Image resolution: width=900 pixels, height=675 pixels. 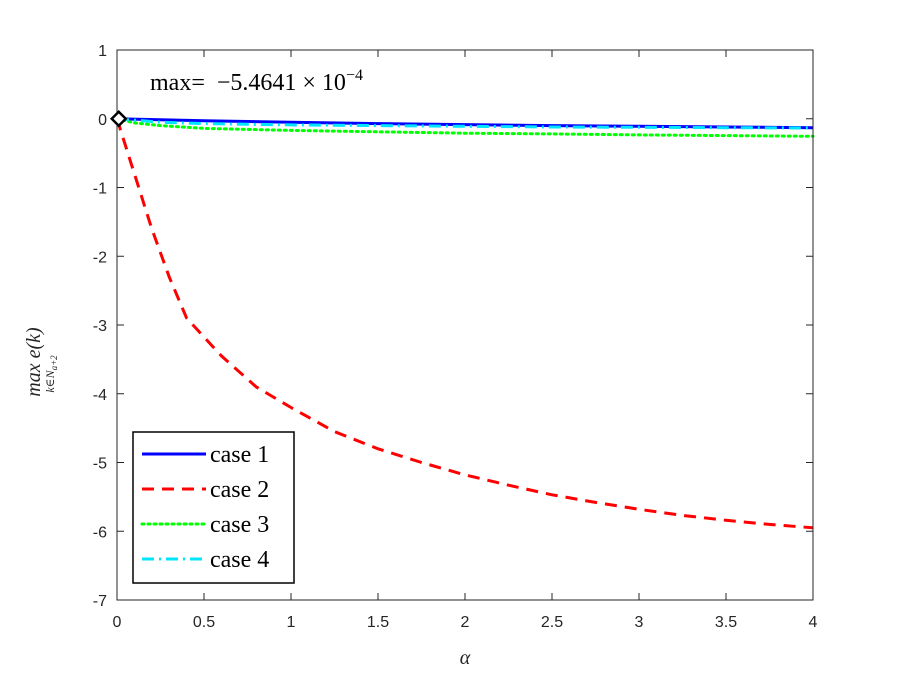 I want to click on svg-text: k∈Na+2, so click(x=51, y=374).